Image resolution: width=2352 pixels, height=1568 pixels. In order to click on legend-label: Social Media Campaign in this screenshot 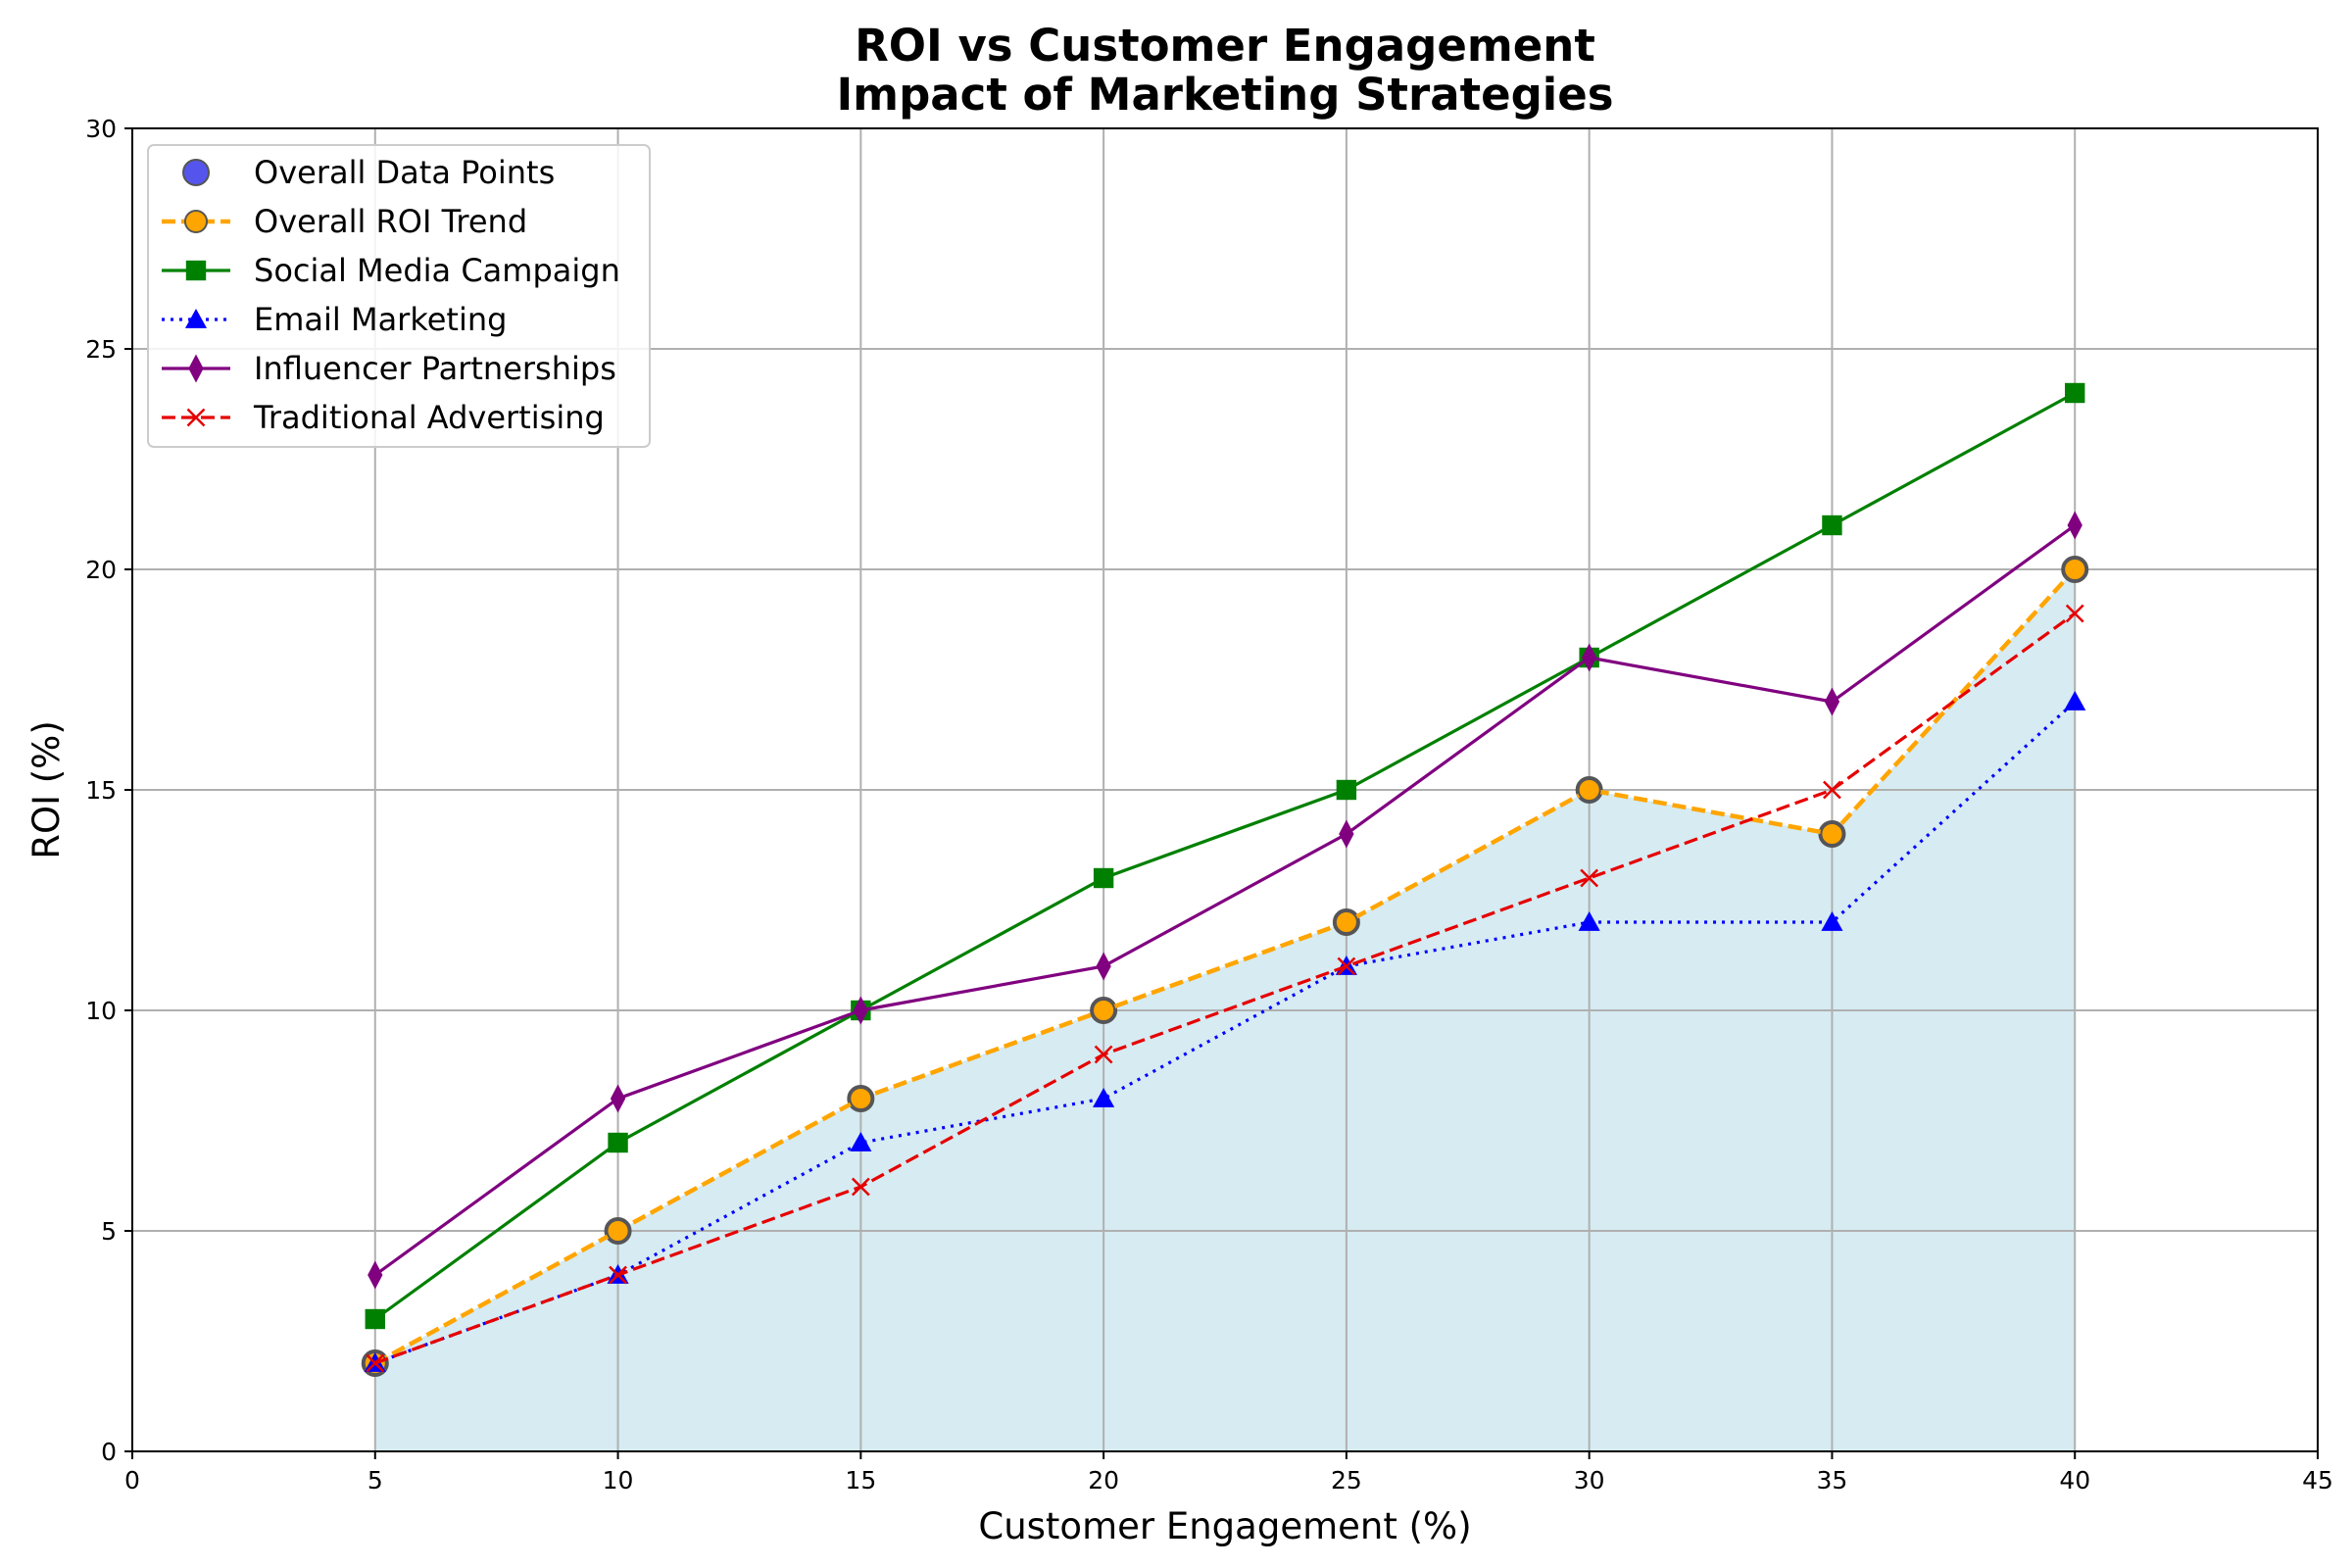, I will do `click(437, 270)`.